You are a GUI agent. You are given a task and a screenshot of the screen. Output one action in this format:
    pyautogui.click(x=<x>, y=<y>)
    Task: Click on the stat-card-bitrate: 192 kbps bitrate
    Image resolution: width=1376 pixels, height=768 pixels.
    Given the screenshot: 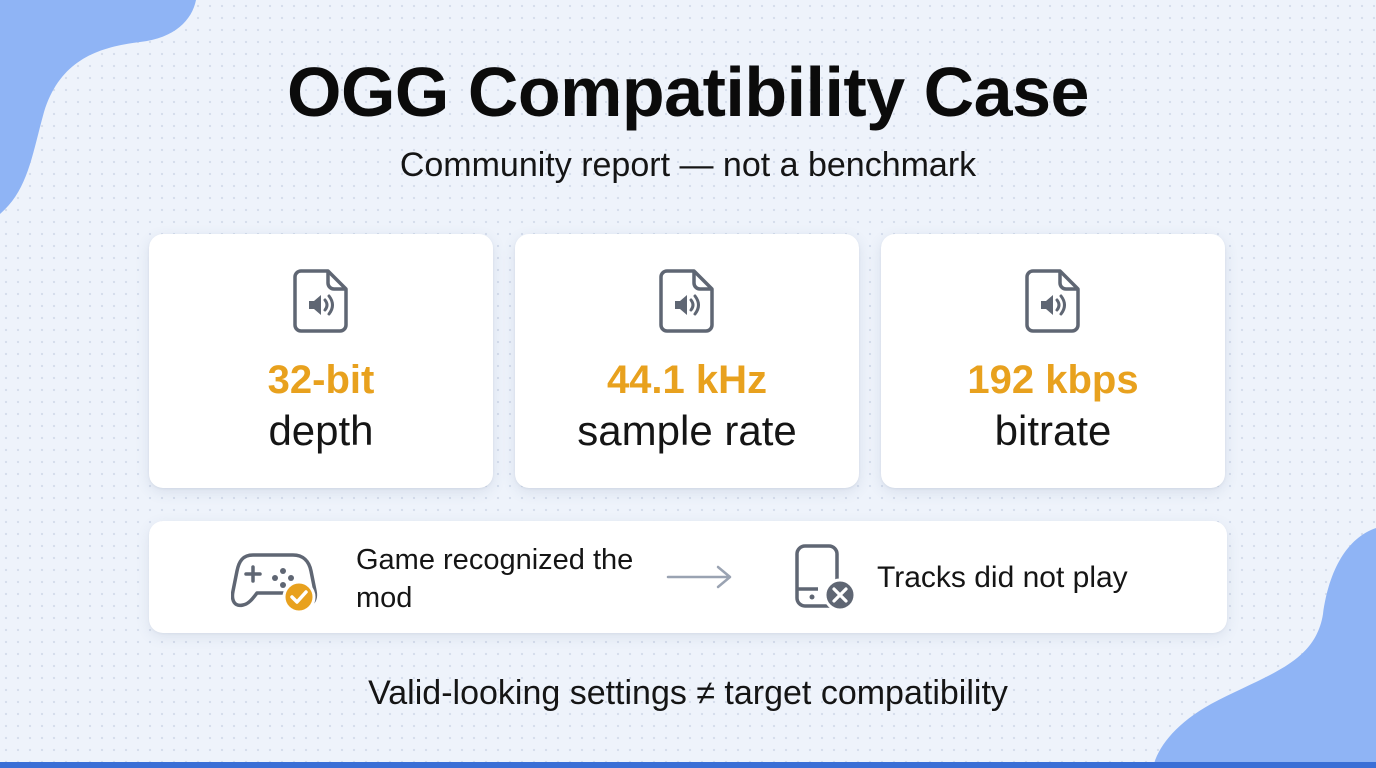 What is the action you would take?
    pyautogui.click(x=1053, y=361)
    